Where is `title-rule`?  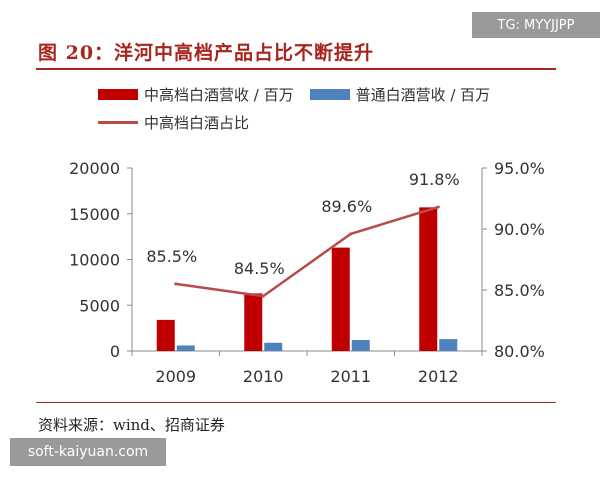
title-rule is located at coordinates (296, 69).